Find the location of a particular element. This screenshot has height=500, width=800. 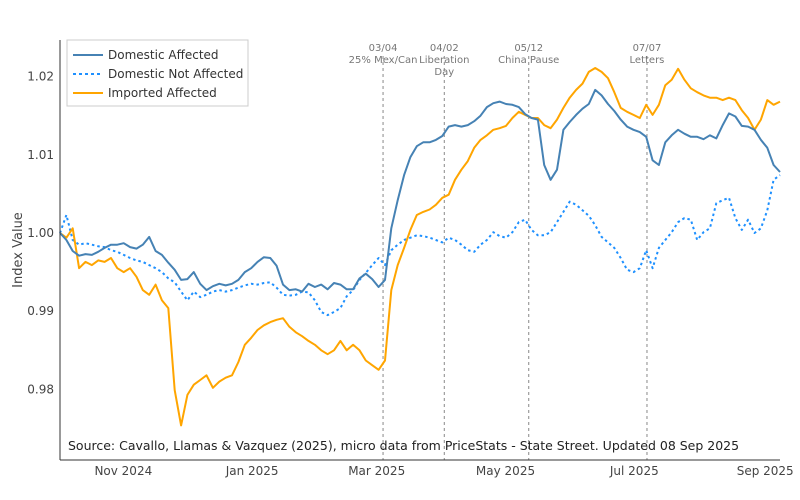

legend-label-domestic-not-affected: Domestic Not Affected is located at coordinates (175, 74).